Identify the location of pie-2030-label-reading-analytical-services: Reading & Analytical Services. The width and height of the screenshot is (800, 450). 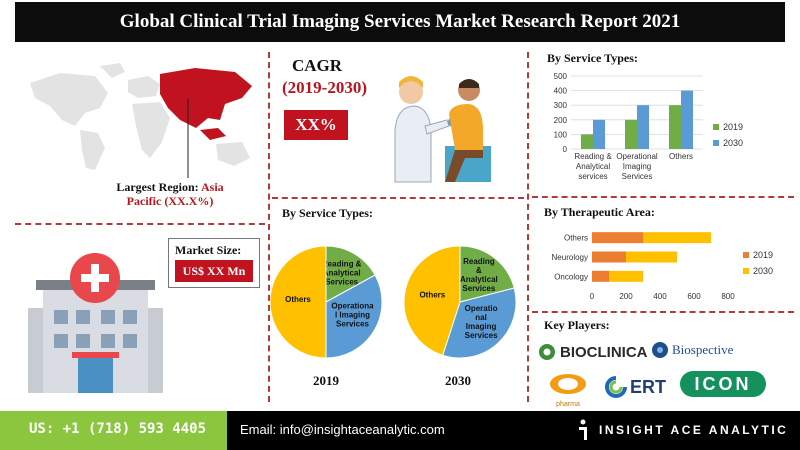
(479, 275).